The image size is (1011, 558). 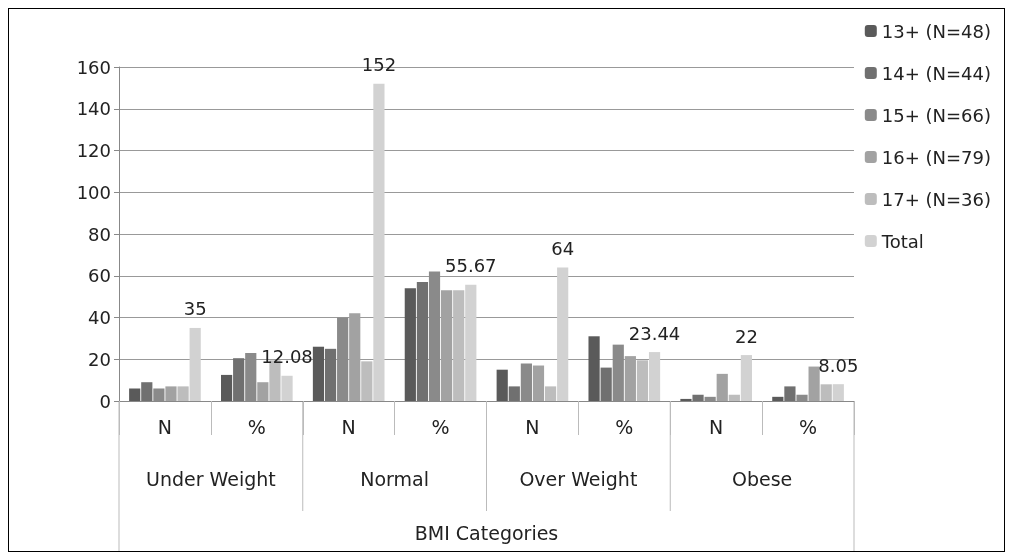 What do you see at coordinates (211, 478) in the screenshot?
I see `text: Under Weight` at bounding box center [211, 478].